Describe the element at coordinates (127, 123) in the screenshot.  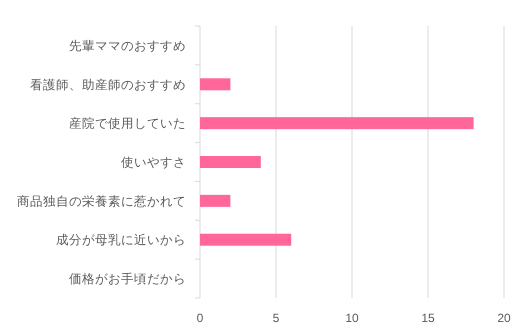
I see `y-tick-label: 産院で使用していた` at that location.